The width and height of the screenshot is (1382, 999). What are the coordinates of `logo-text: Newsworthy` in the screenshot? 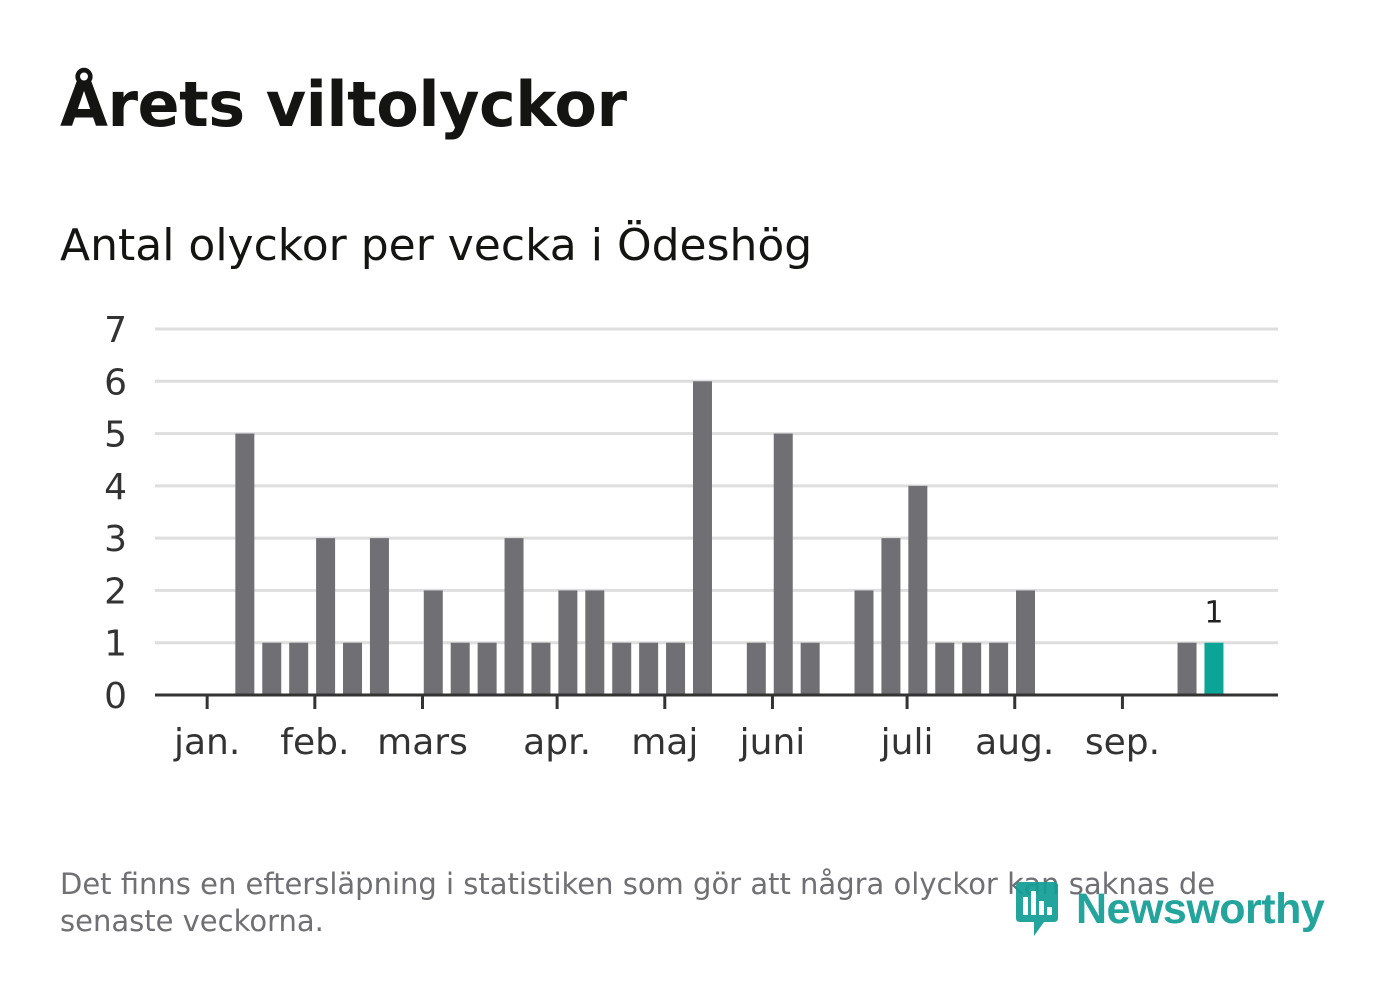 It's located at (1200, 908).